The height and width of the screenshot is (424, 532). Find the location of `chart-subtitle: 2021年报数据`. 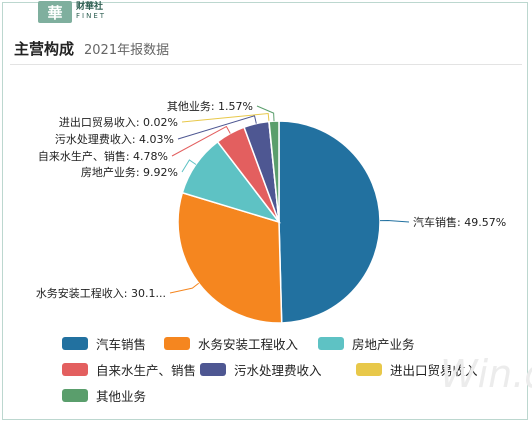

chart-subtitle: 2021年报数据 is located at coordinates (127, 50).